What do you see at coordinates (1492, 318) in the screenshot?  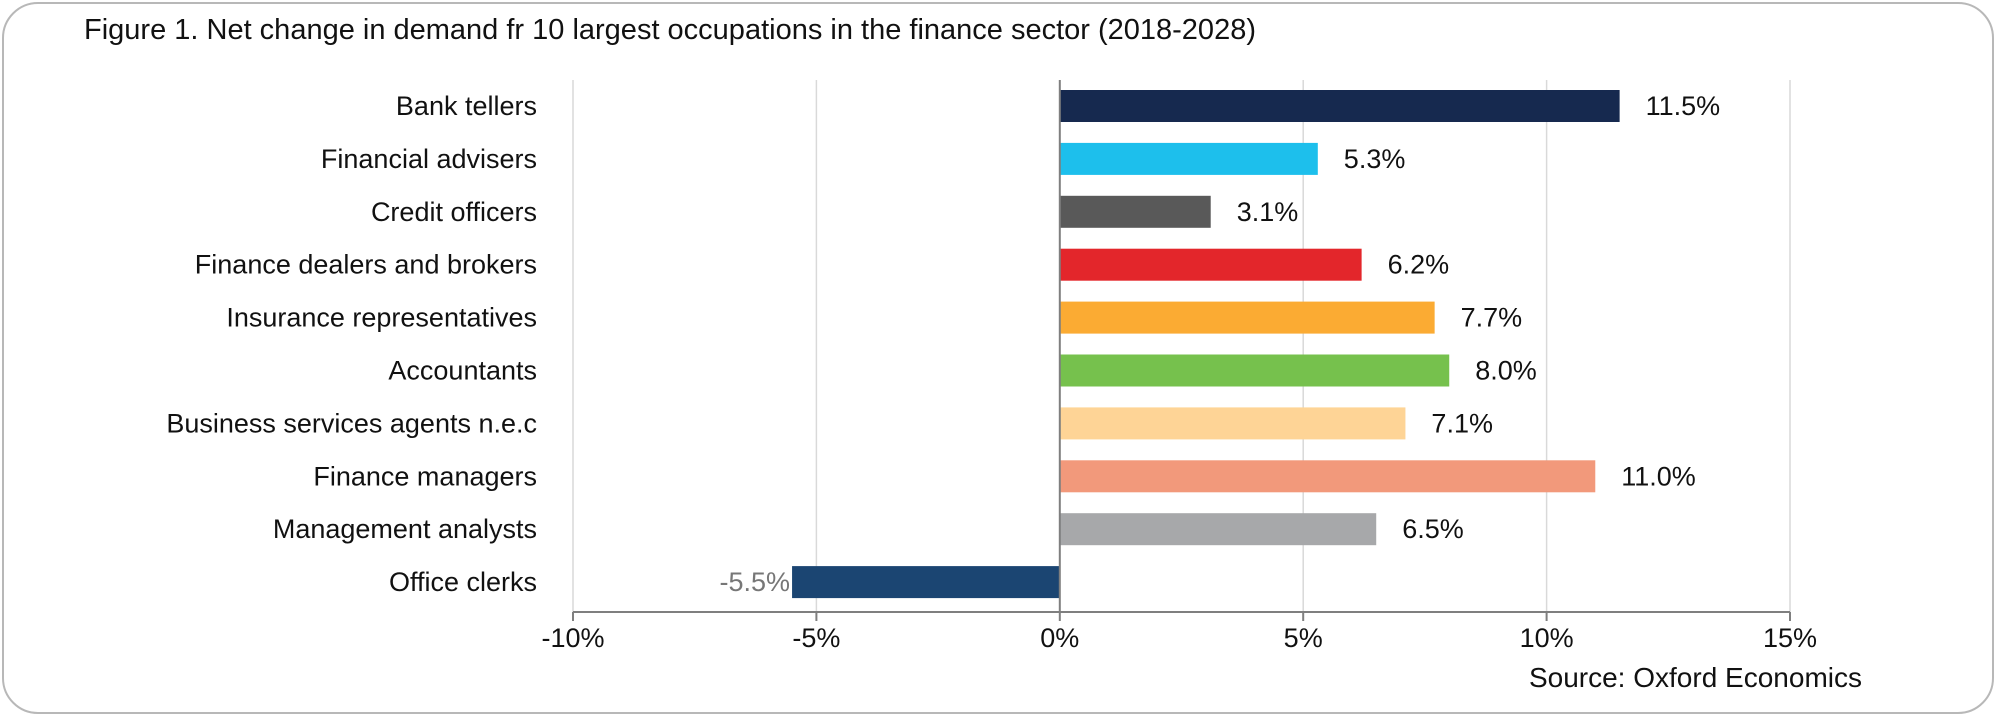 I see `data-label: 7.7%` at bounding box center [1492, 318].